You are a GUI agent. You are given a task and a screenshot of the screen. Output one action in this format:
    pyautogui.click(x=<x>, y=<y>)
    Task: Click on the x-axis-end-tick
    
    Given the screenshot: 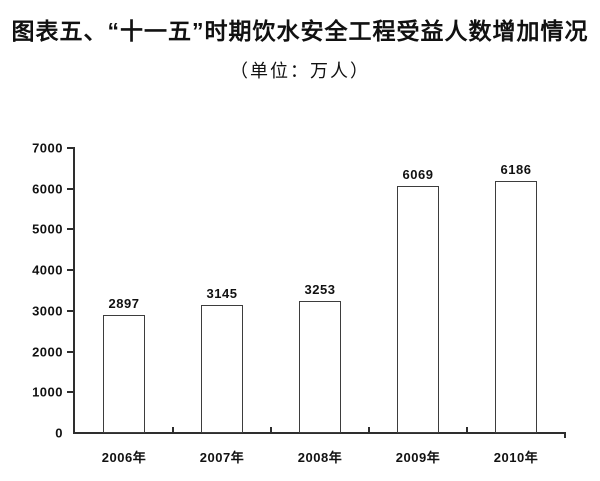 What is the action you would take?
    pyautogui.click(x=565, y=435)
    